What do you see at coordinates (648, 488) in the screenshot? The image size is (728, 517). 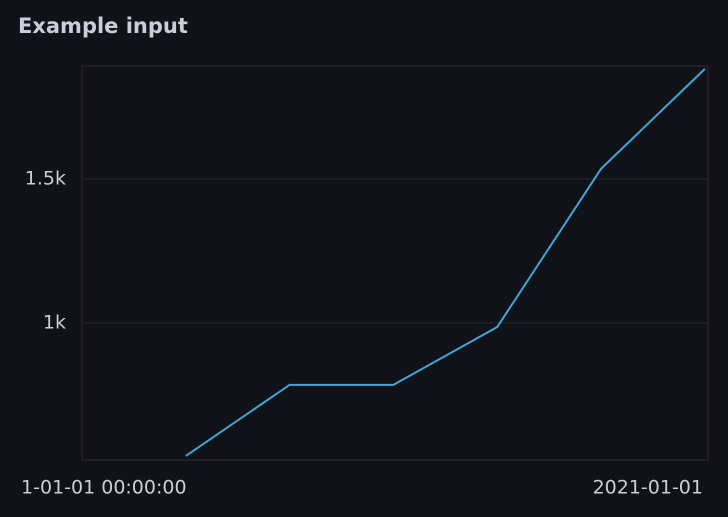 I see `x-tick-label: 2021-01-01` at bounding box center [648, 488].